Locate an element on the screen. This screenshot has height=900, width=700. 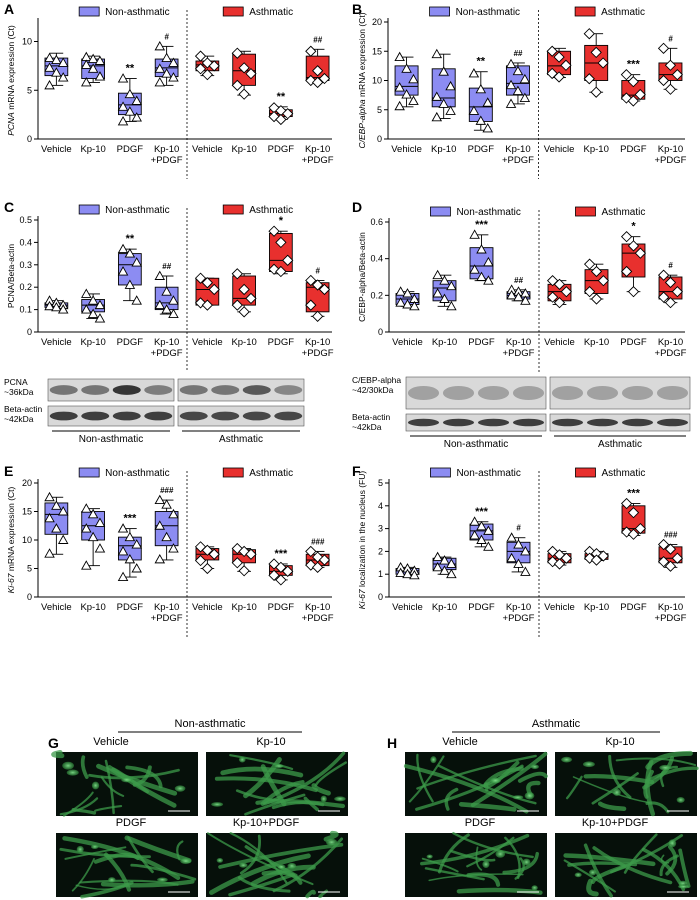
category-label: +PDGF is located at coordinates (671, 618).